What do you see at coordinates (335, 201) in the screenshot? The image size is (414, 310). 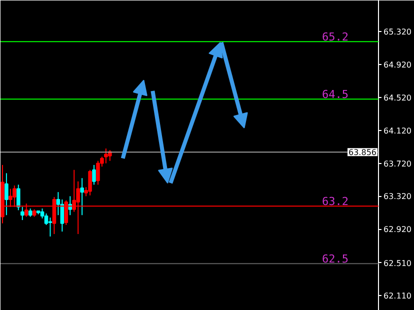 I see `ref-line-label: 63.2` at bounding box center [335, 201].